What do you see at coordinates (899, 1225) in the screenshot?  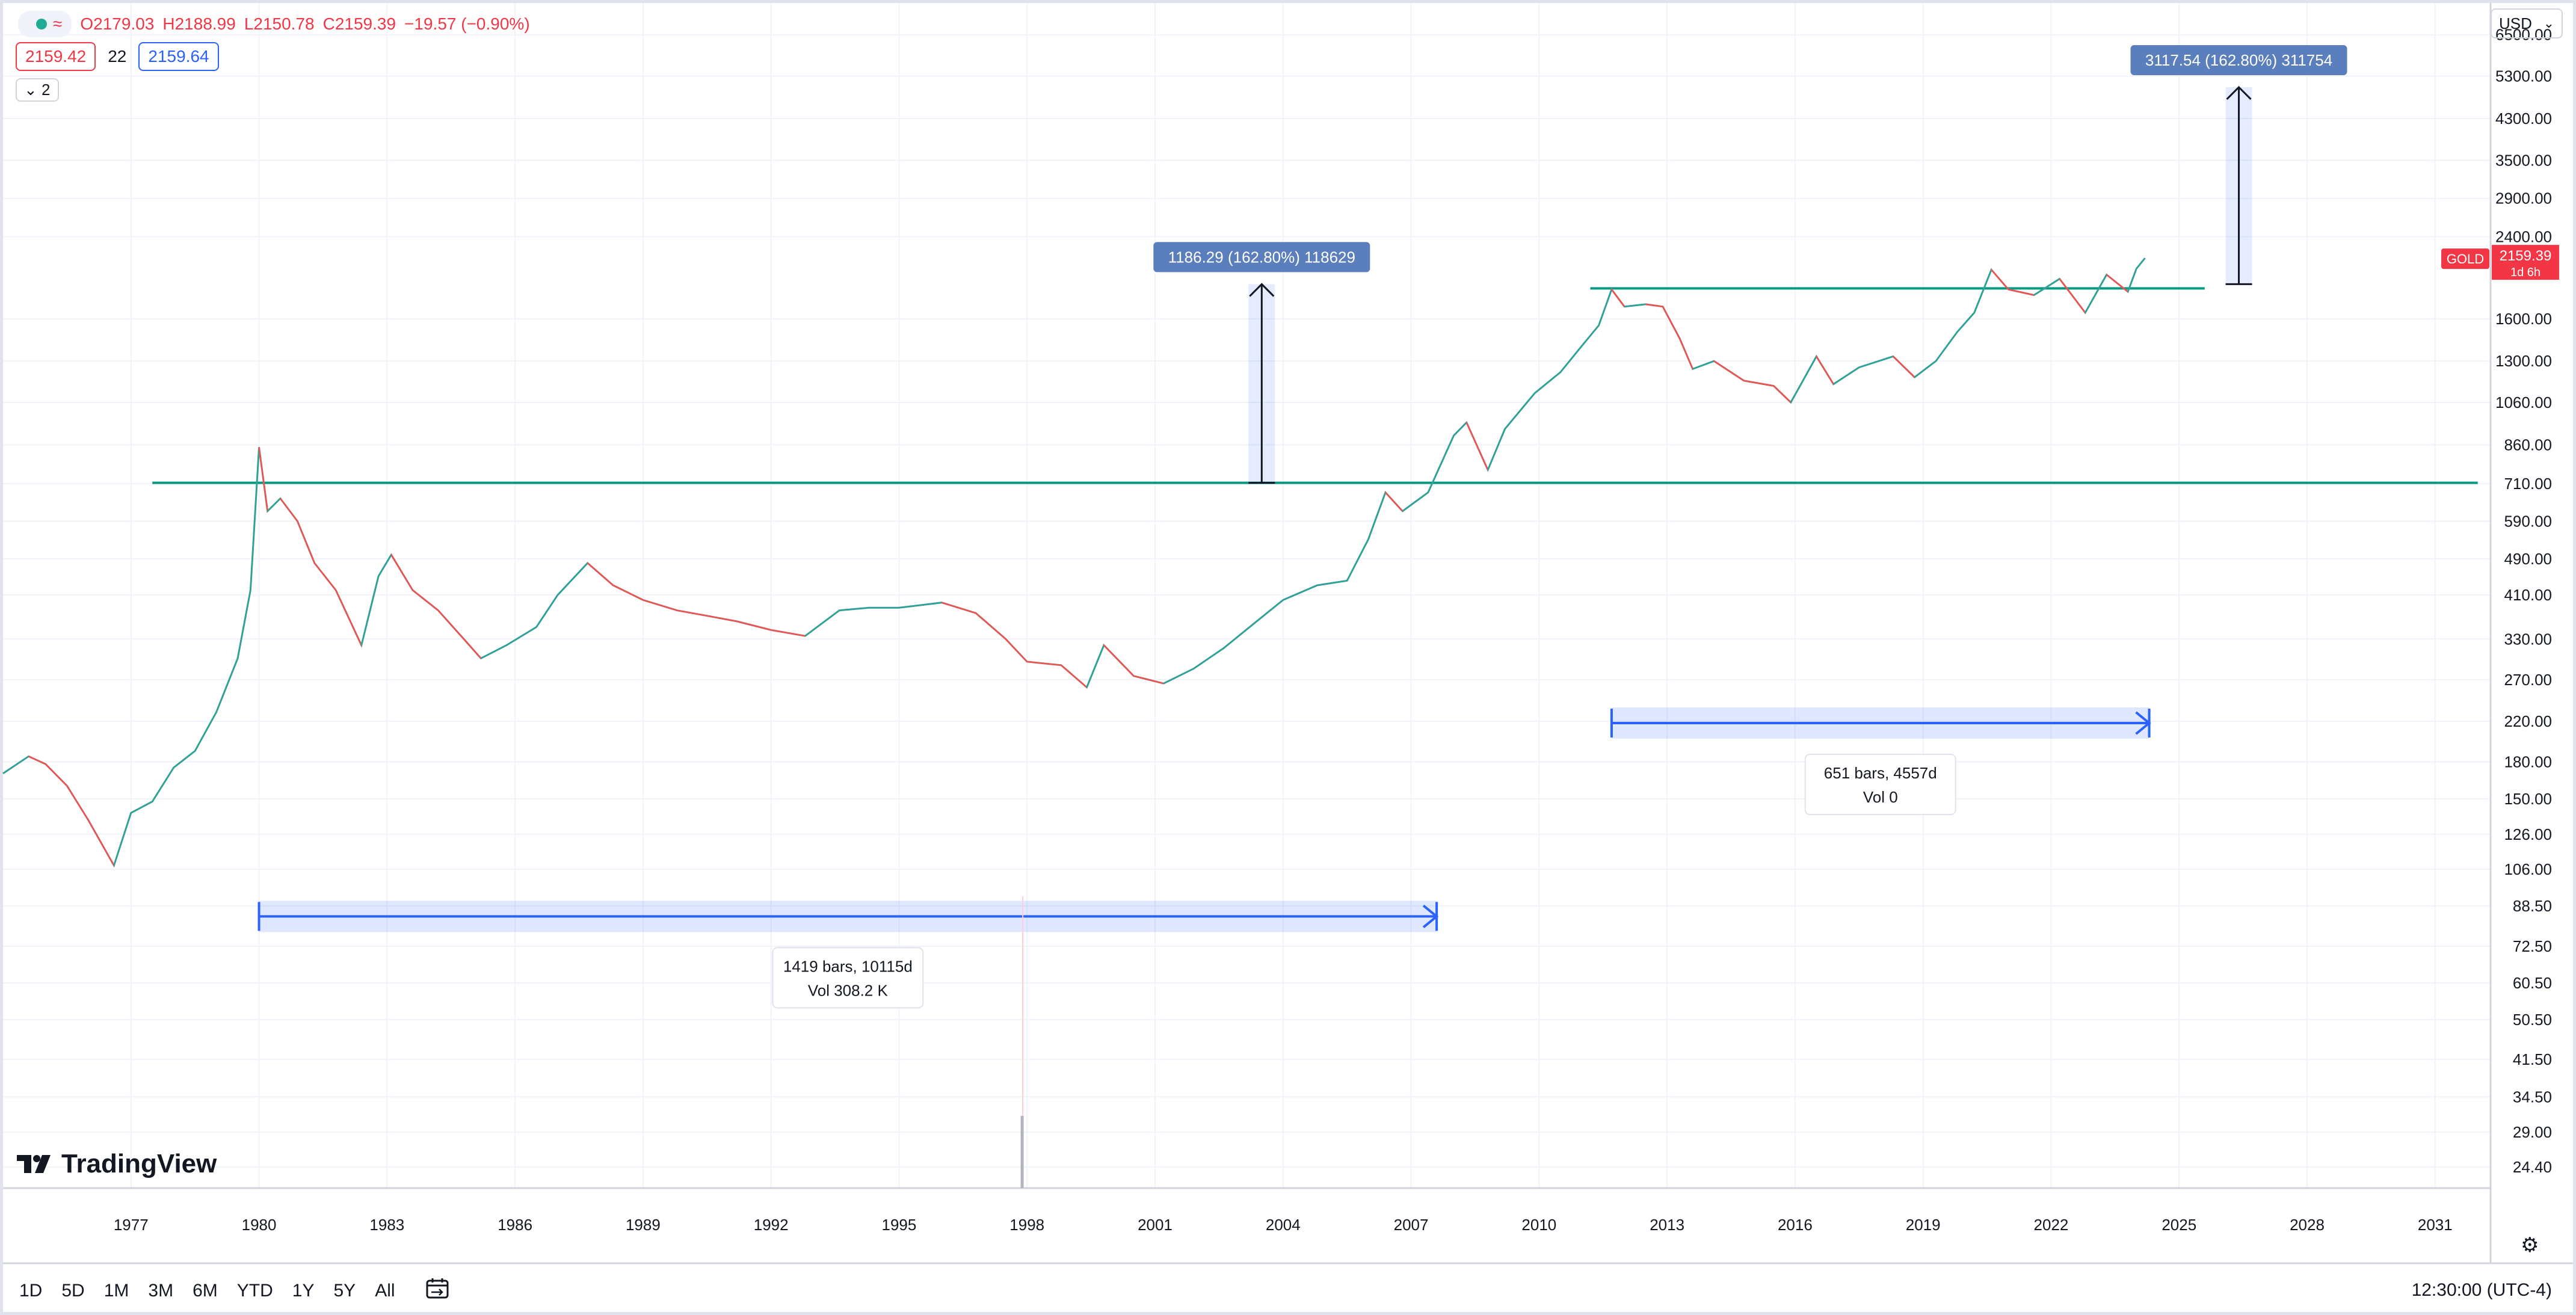 I see `x-tick-label: 1995` at bounding box center [899, 1225].